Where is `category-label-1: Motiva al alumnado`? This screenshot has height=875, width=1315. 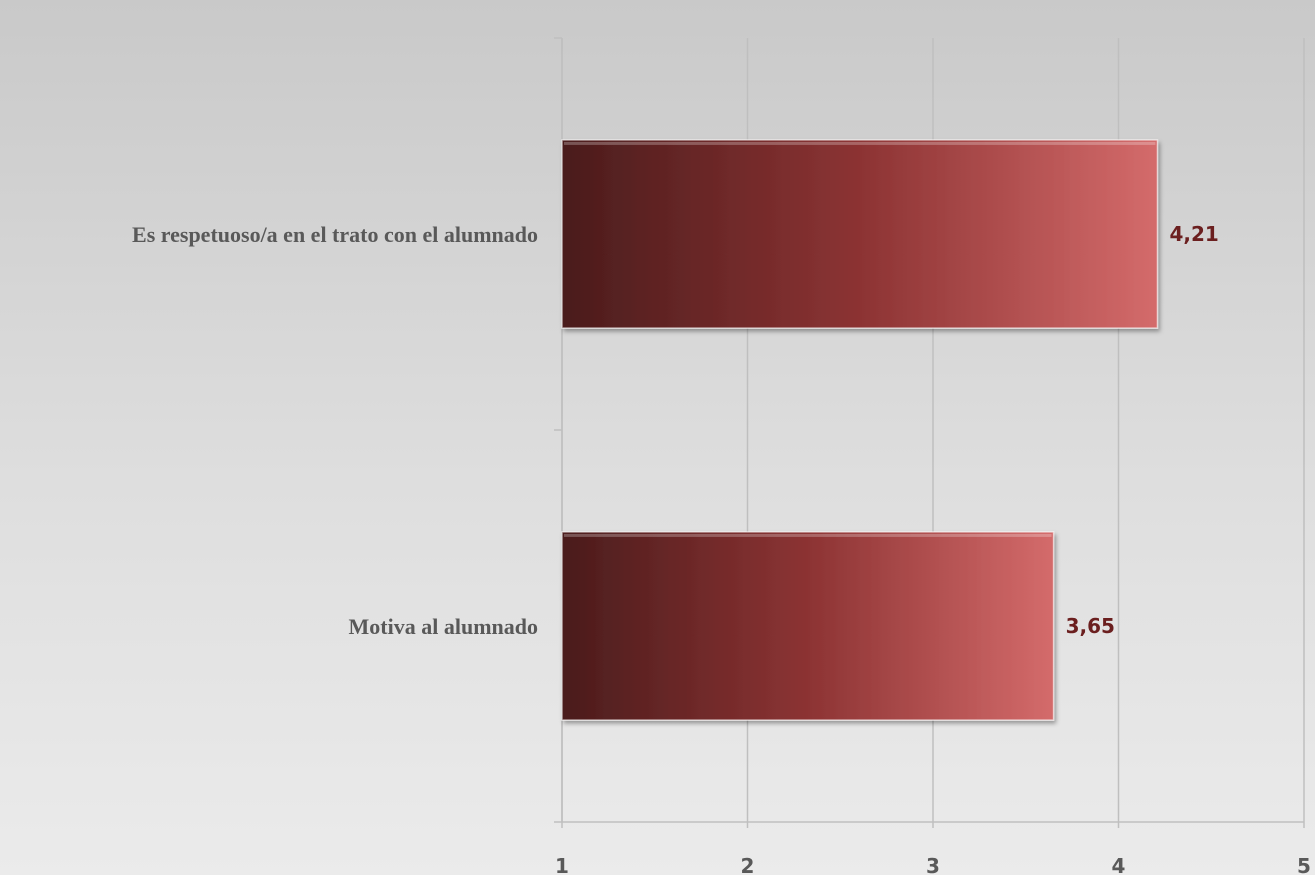 category-label-1: Motiva al alumnado is located at coordinates (443, 626).